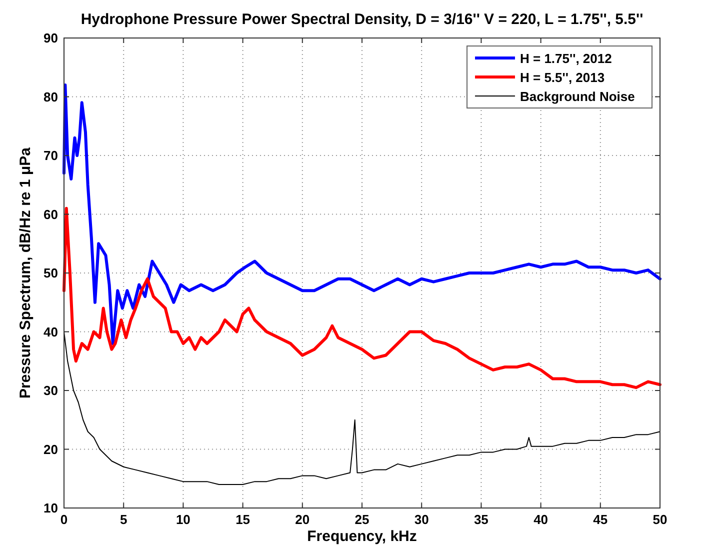  What do you see at coordinates (562, 77) in the screenshot?
I see `legend-label: H = 5.5'', 2013` at bounding box center [562, 77].